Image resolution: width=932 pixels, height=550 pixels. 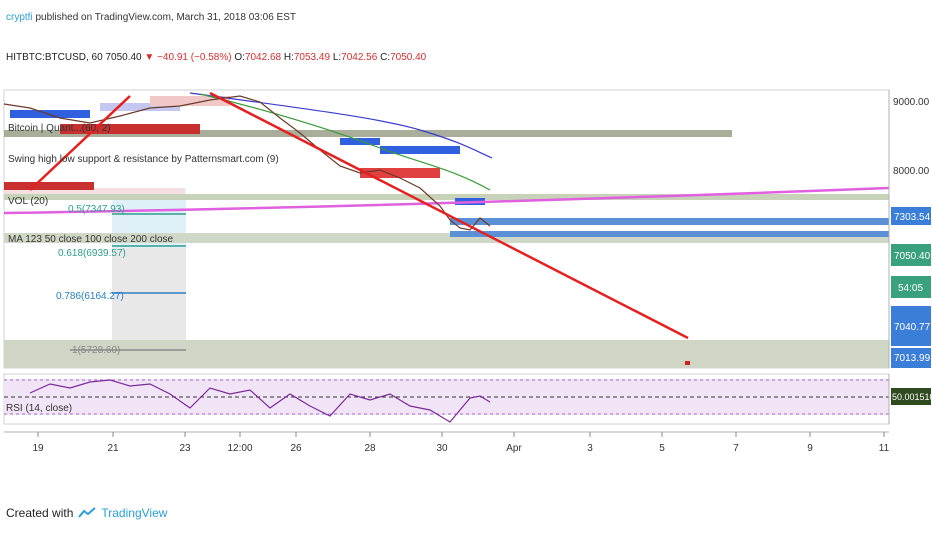 What do you see at coordinates (239, 57) in the screenshot?
I see `o-label: O:` at bounding box center [239, 57].